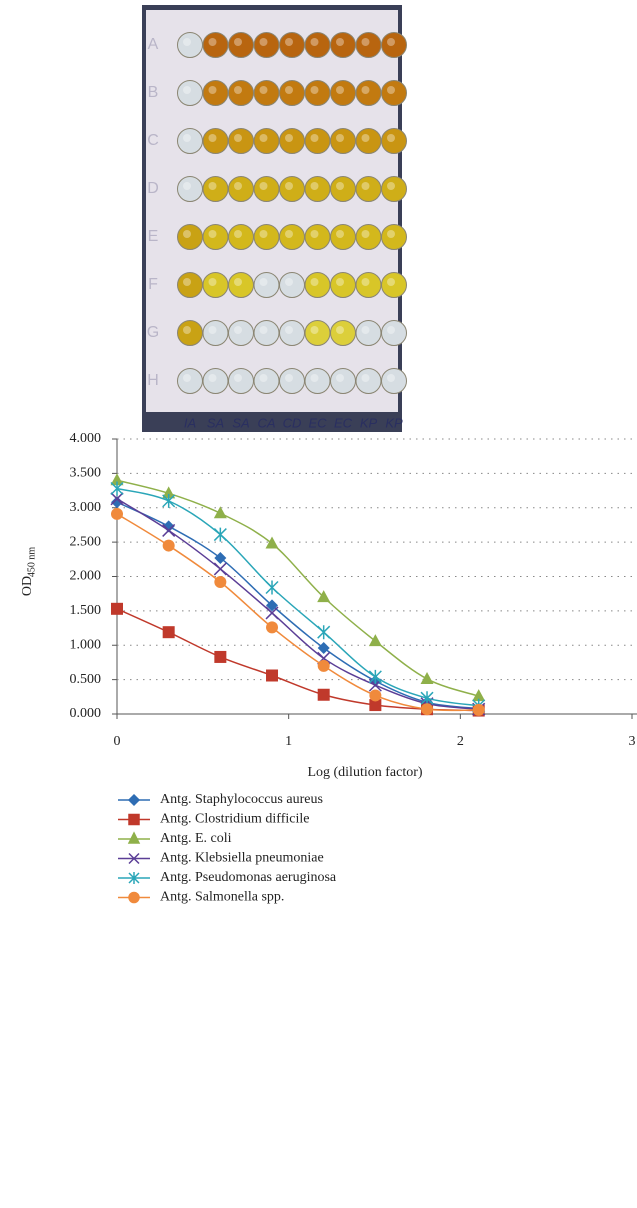 The height and width of the screenshot is (1208, 637). I want to click on column-label: EC, so click(317, 422).